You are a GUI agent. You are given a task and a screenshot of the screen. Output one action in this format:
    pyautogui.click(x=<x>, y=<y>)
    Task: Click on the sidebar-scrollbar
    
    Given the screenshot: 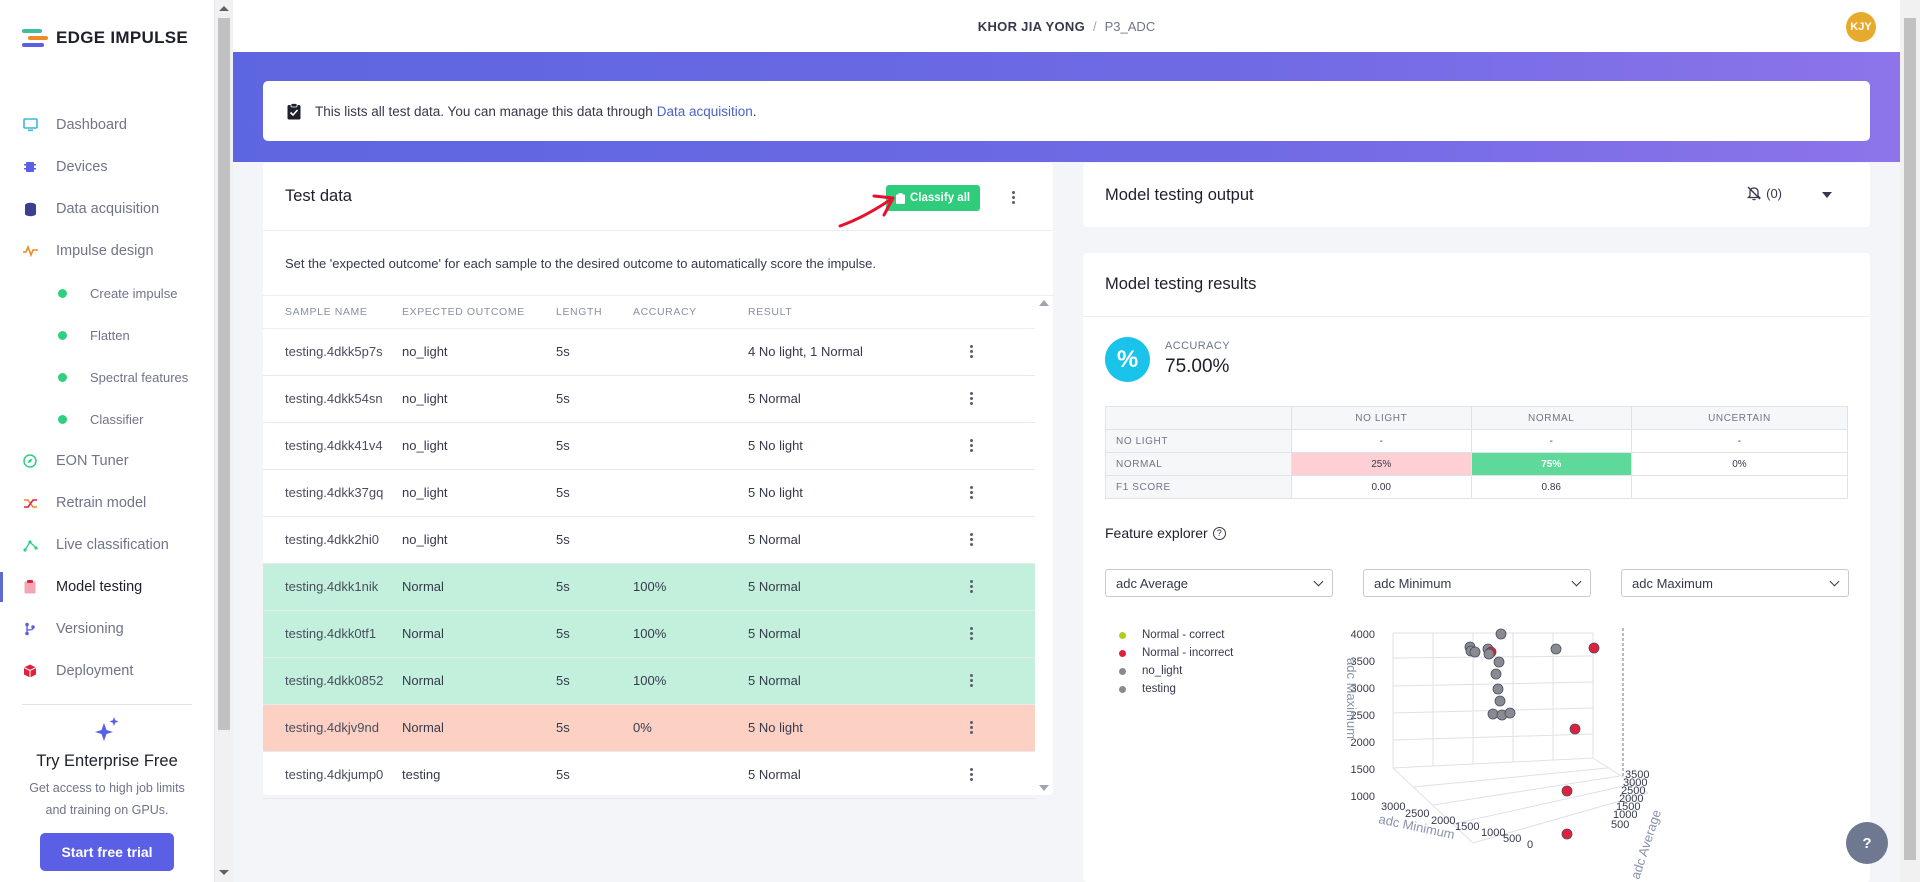 What is the action you would take?
    pyautogui.click(x=224, y=441)
    